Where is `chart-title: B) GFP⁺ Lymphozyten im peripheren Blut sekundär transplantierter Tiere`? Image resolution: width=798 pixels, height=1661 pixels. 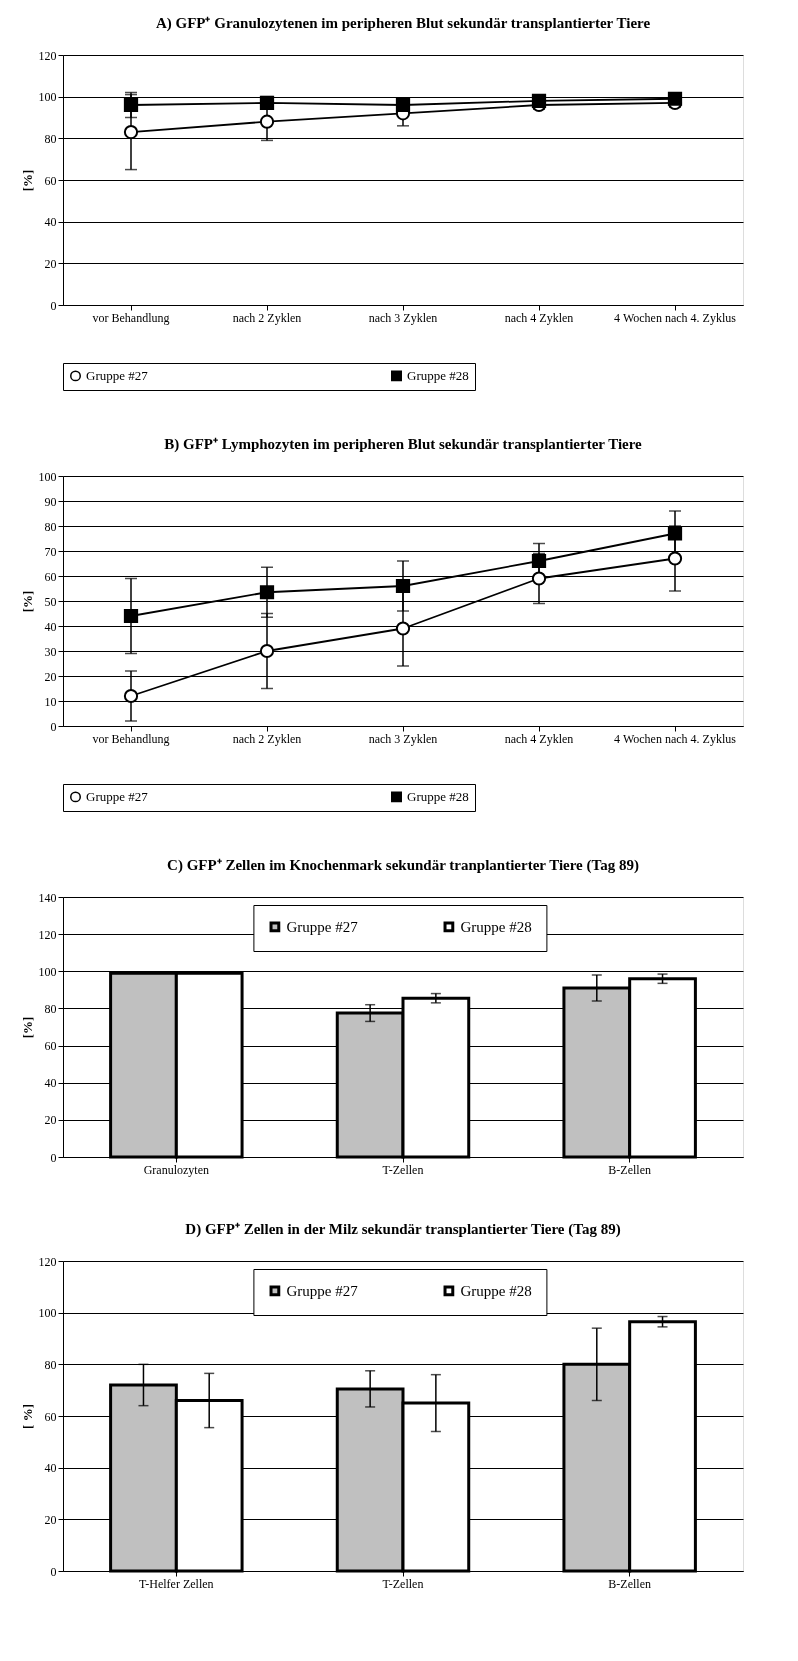
chart-title: B) GFP⁺ Lymphozyten im peripheren Blut sekundär transplantierter Tiere is located at coordinates (403, 444).